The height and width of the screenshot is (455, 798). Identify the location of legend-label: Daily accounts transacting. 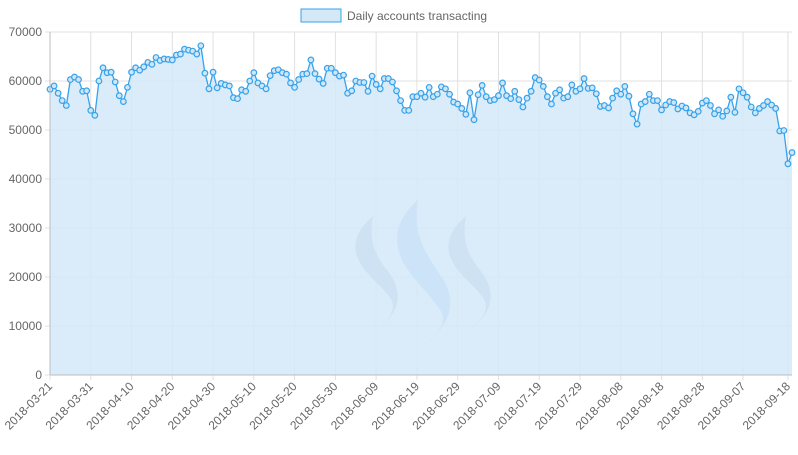
(417, 16).